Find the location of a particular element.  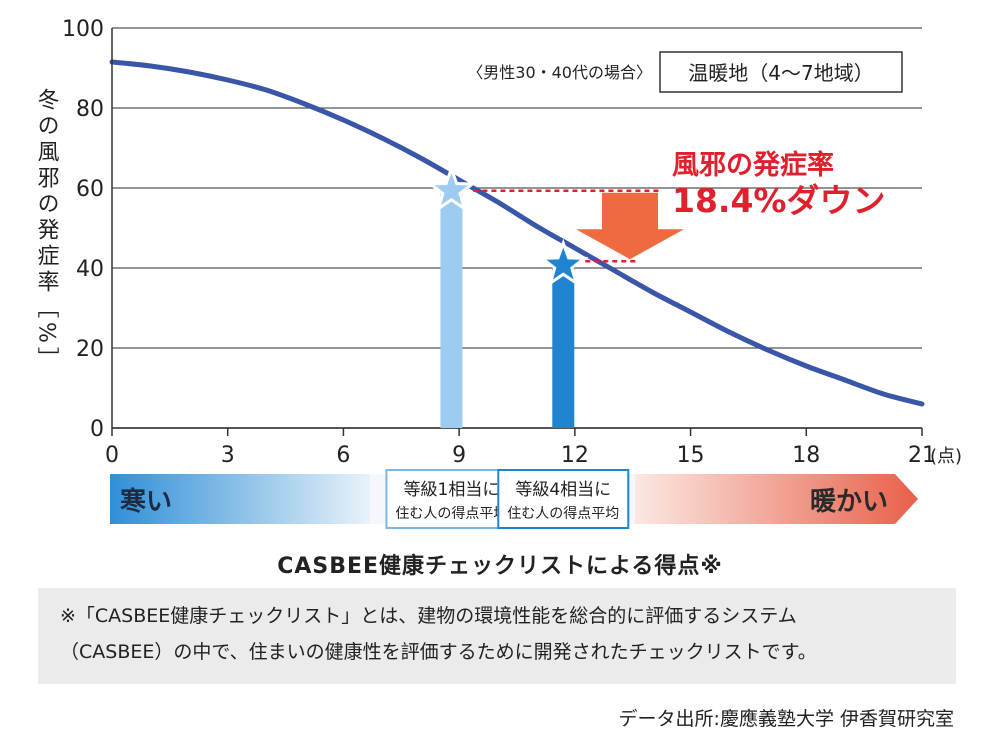

y-axis-label: 冬の風邪の発症率［%］ is located at coordinates (47, 230).